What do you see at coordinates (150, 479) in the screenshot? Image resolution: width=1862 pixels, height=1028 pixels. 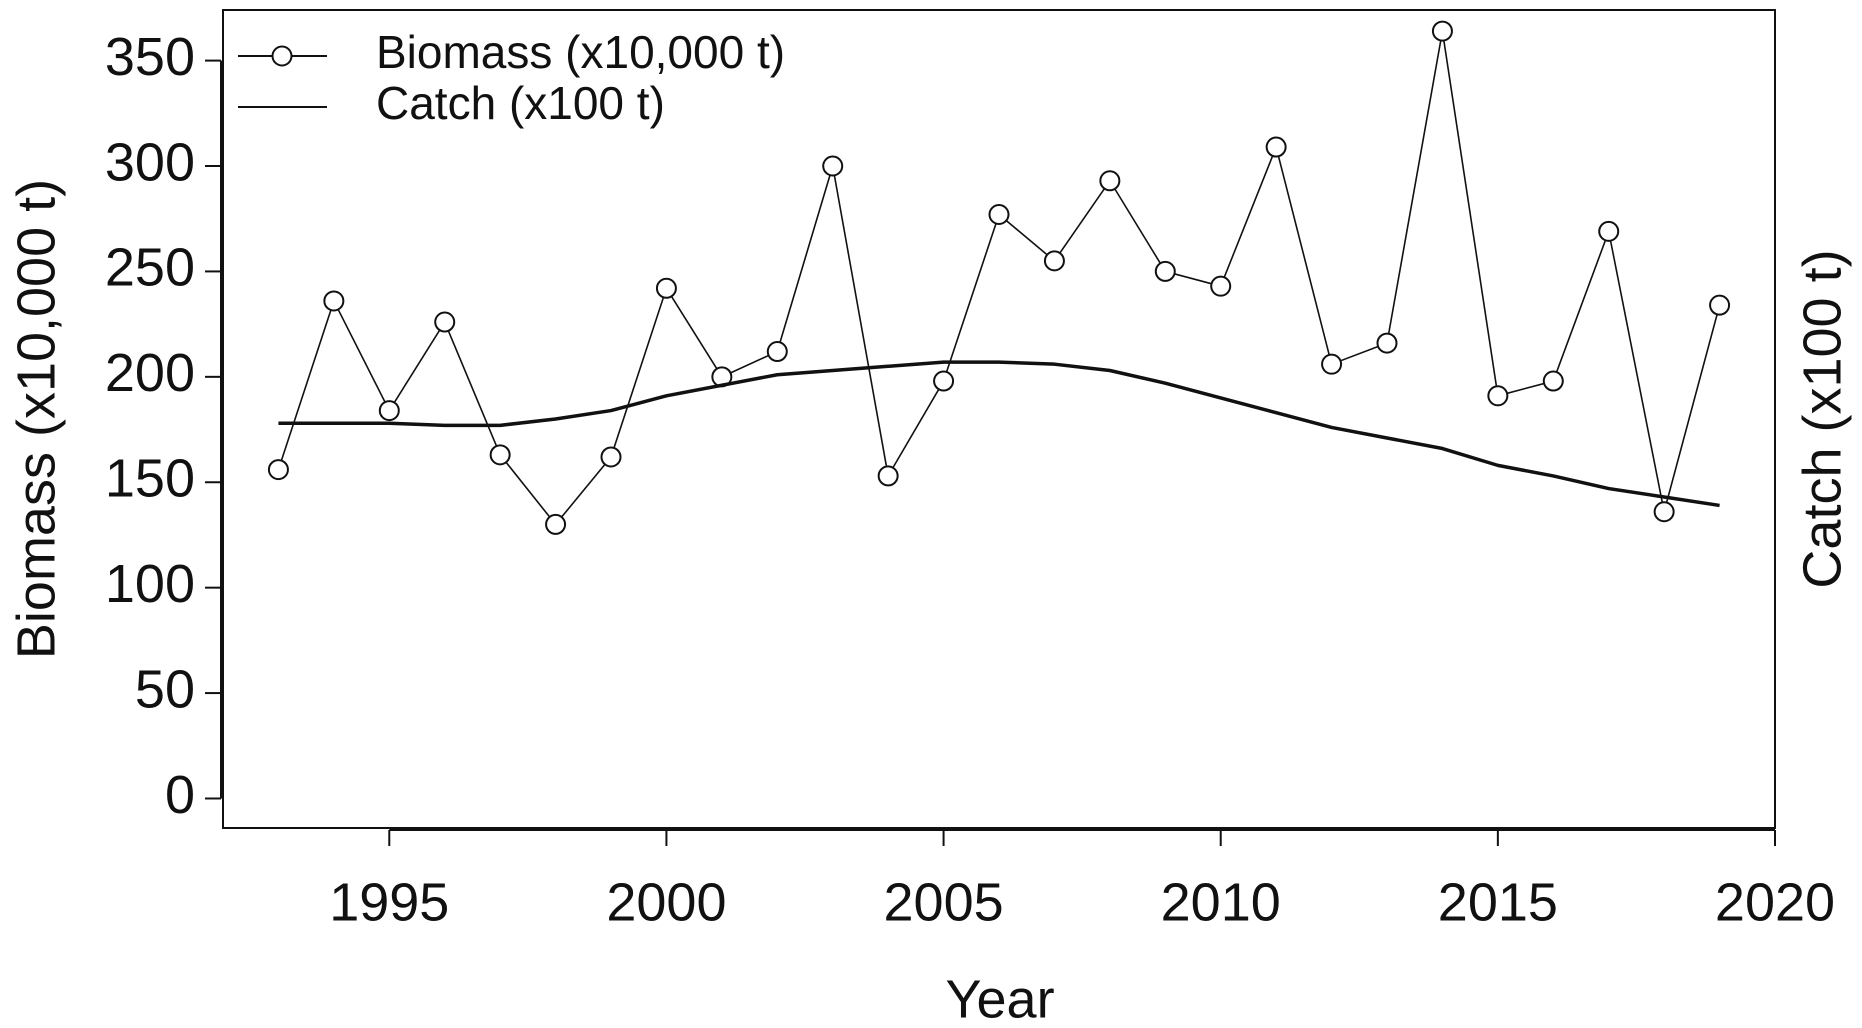 I see `y-tick-label: 150` at bounding box center [150, 479].